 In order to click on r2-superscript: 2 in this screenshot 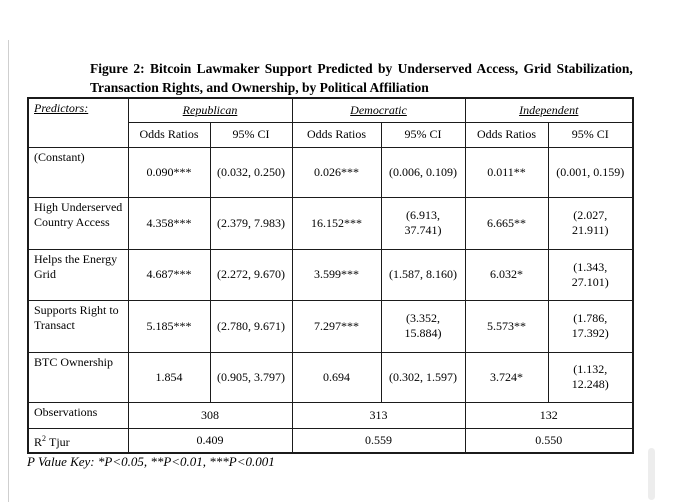, I will do `click(44, 438)`.